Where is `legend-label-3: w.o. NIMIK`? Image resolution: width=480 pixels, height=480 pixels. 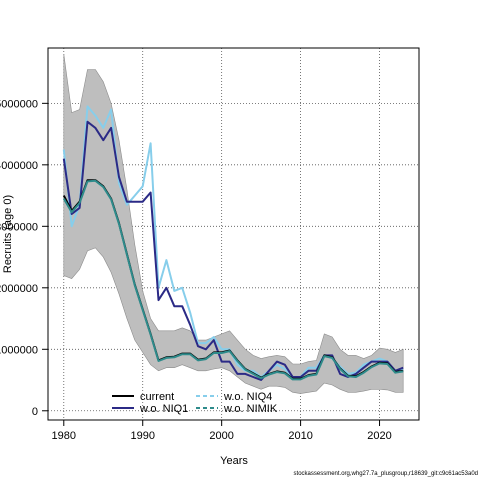
legend-label-3: w.o. NIMIK is located at coordinates (250, 409).